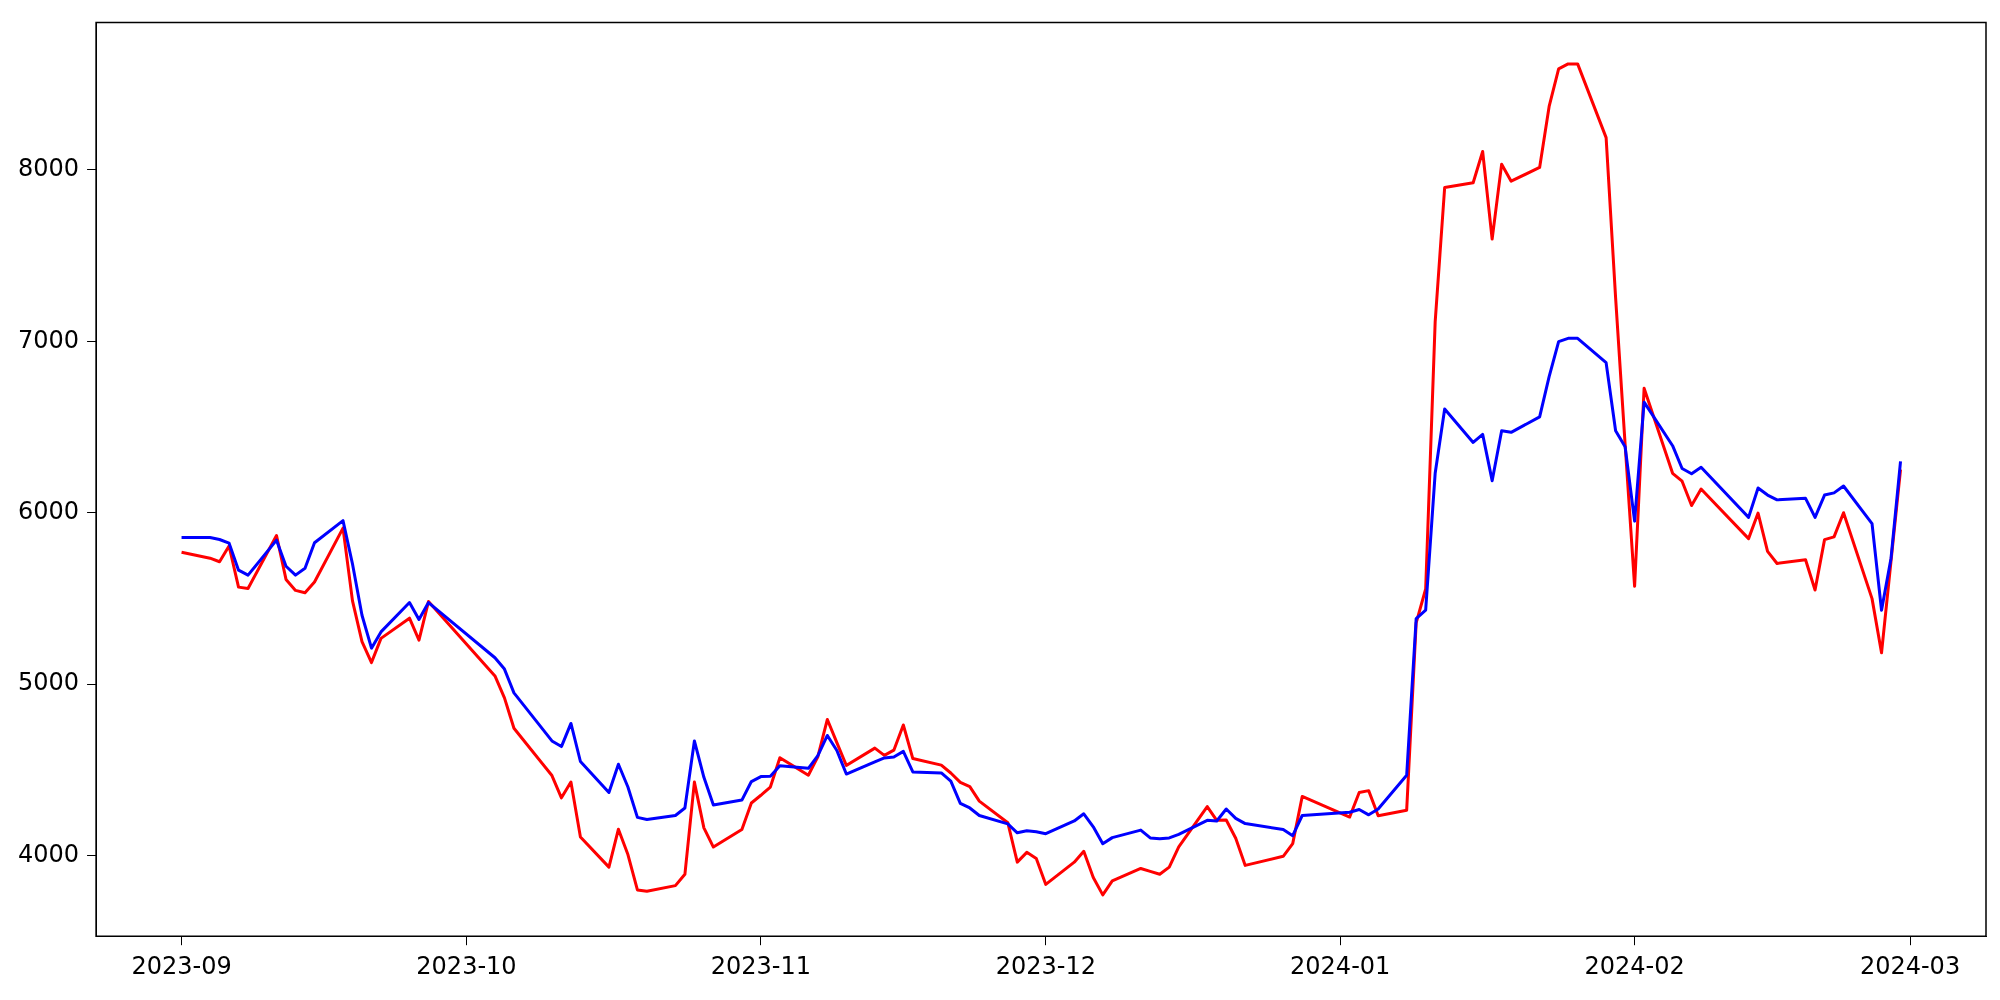  Describe the element at coordinates (466, 965) in the screenshot. I see `x-tick-label: 2023-10` at that location.